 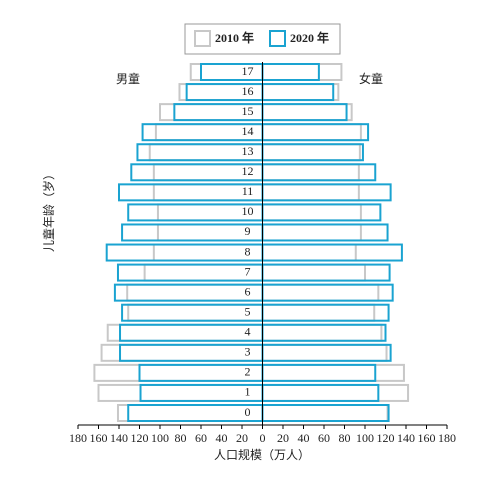 What do you see at coordinates (371, 78) in the screenshot?
I see `right-label: 女童` at bounding box center [371, 78].